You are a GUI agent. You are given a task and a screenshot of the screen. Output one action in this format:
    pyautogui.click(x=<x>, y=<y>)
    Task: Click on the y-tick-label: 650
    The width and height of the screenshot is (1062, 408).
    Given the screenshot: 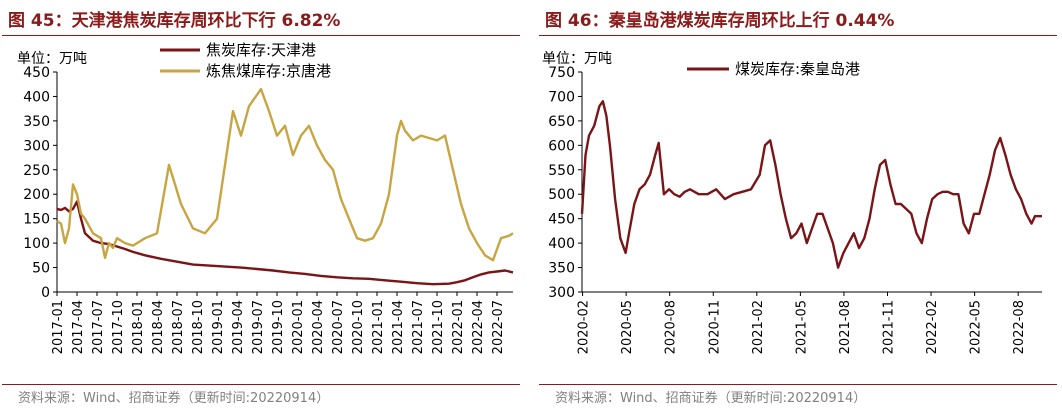 What is the action you would take?
    pyautogui.click(x=561, y=122)
    